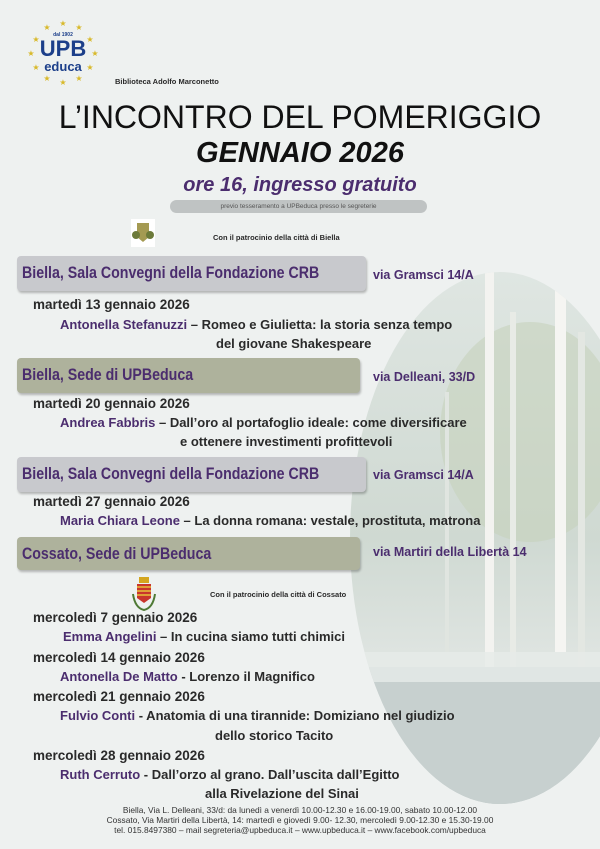 The width and height of the screenshot is (600, 849). Describe the element at coordinates (119, 657) in the screenshot. I see `event-date: mercoledì 14 gennaio 2026` at that location.